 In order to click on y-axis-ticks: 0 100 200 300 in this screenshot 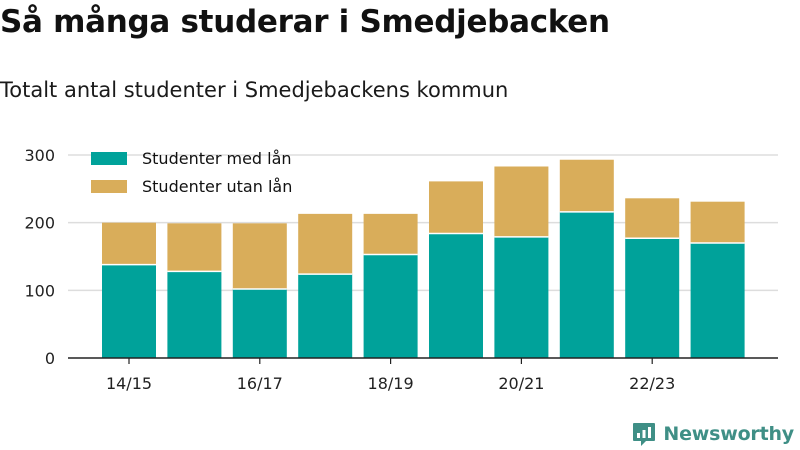, I will do `click(39, 257)`.